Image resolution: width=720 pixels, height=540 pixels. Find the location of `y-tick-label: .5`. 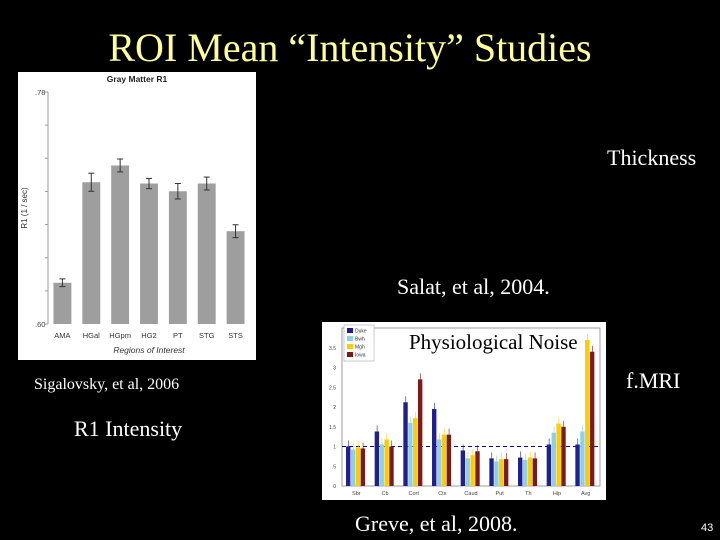

y-tick-label: .5 is located at coordinates (334, 467).